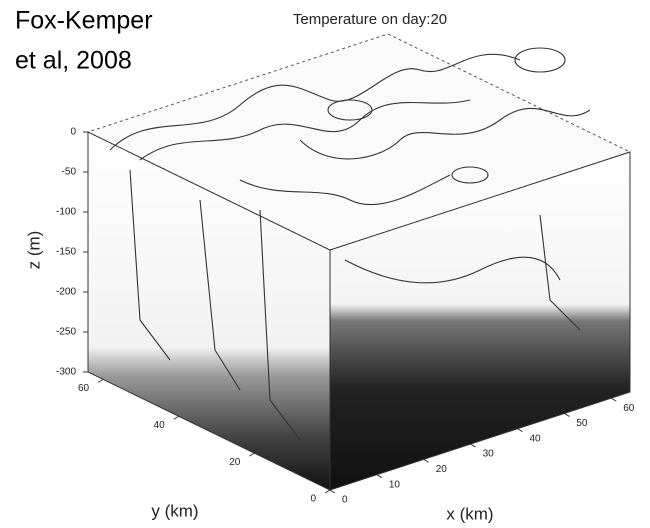 This screenshot has height=528, width=650. I want to click on z-axis-label: z (m), so click(33, 250).